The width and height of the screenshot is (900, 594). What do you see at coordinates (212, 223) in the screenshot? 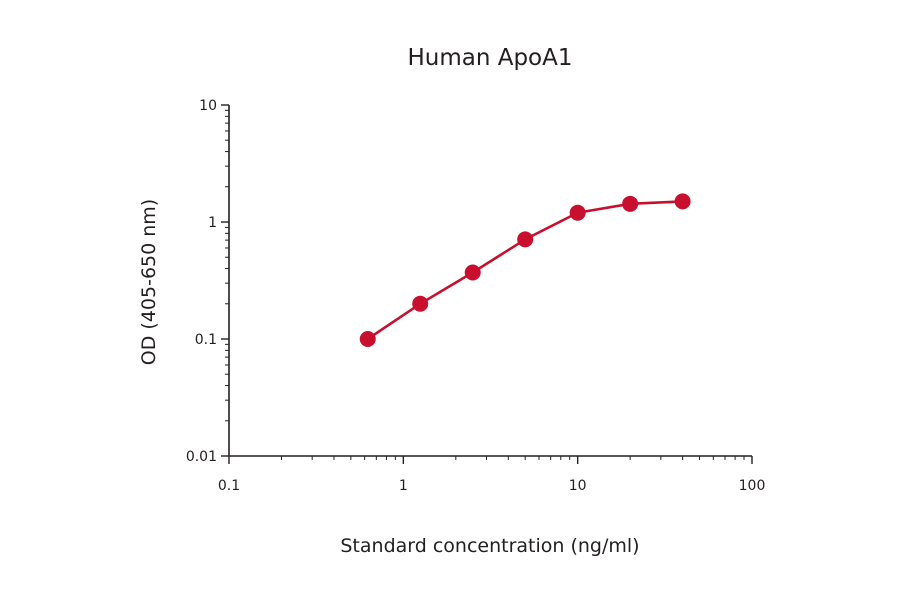
I see `y-tick-label: 1` at bounding box center [212, 223].